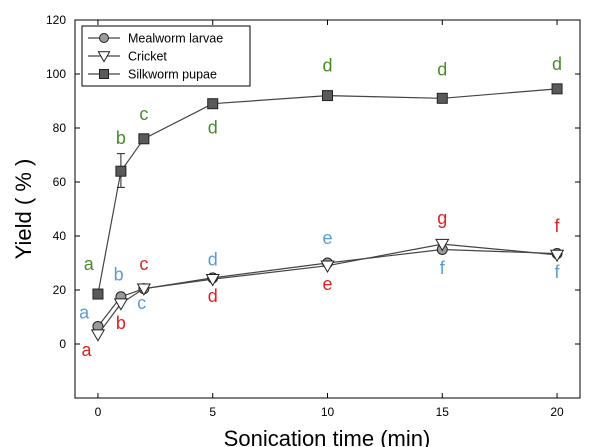 The width and height of the screenshot is (592, 447). Describe the element at coordinates (23, 209) in the screenshot. I see `y-axis-title: Yield ( % )` at that location.